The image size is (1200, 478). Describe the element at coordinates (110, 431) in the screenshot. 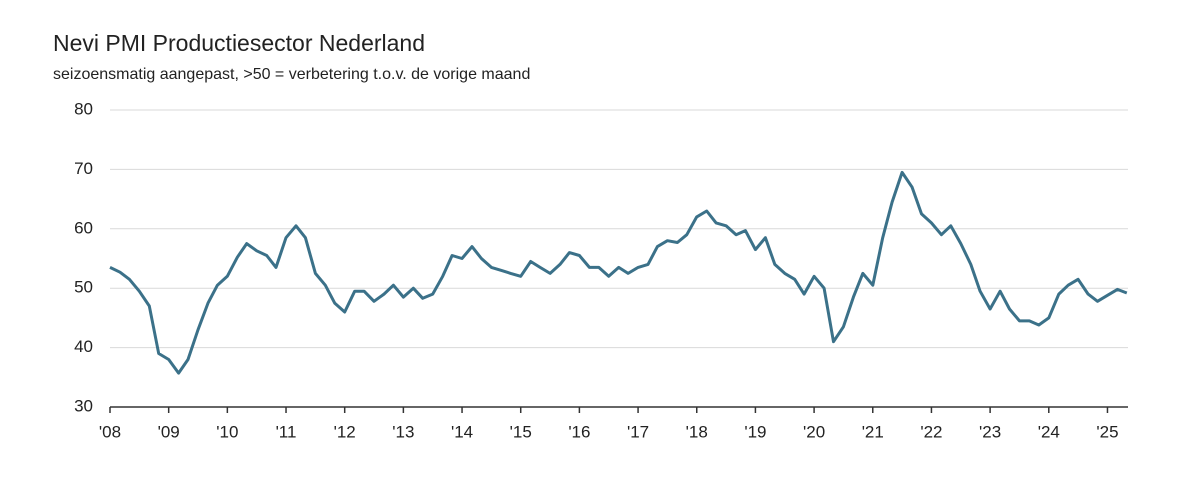

I see `x-tick-label: '08` at that location.